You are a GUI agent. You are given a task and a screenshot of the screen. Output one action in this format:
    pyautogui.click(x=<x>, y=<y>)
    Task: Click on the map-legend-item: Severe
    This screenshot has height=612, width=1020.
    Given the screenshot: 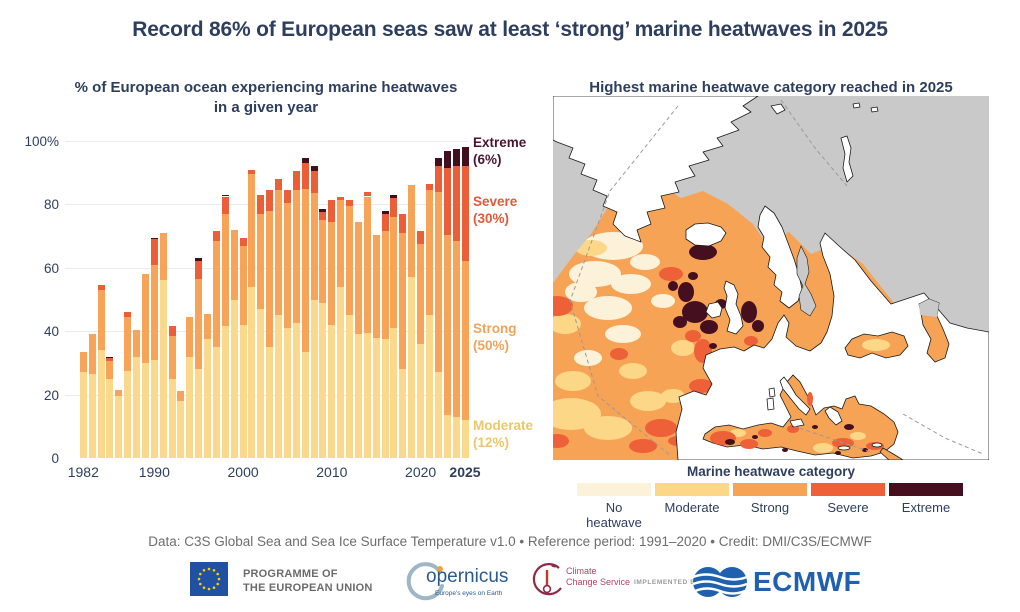 What is the action you would take?
    pyautogui.click(x=848, y=506)
    